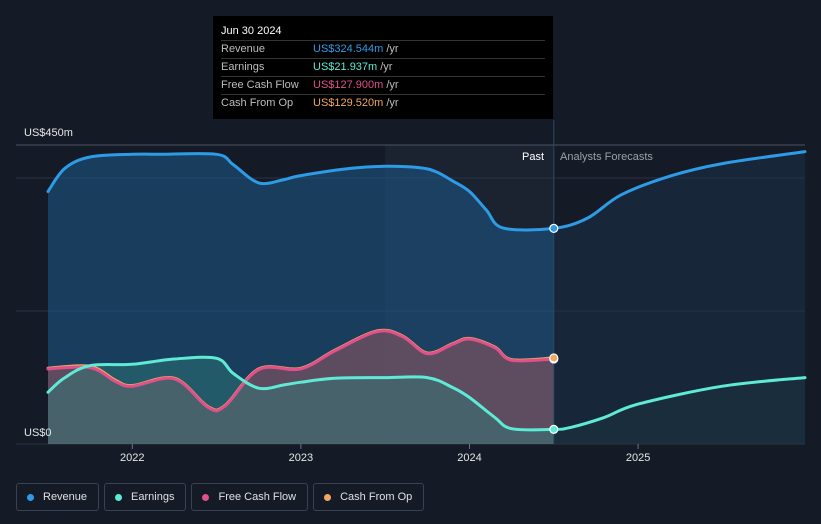  What do you see at coordinates (469, 458) in the screenshot?
I see `x-tick-label: 2024` at bounding box center [469, 458].